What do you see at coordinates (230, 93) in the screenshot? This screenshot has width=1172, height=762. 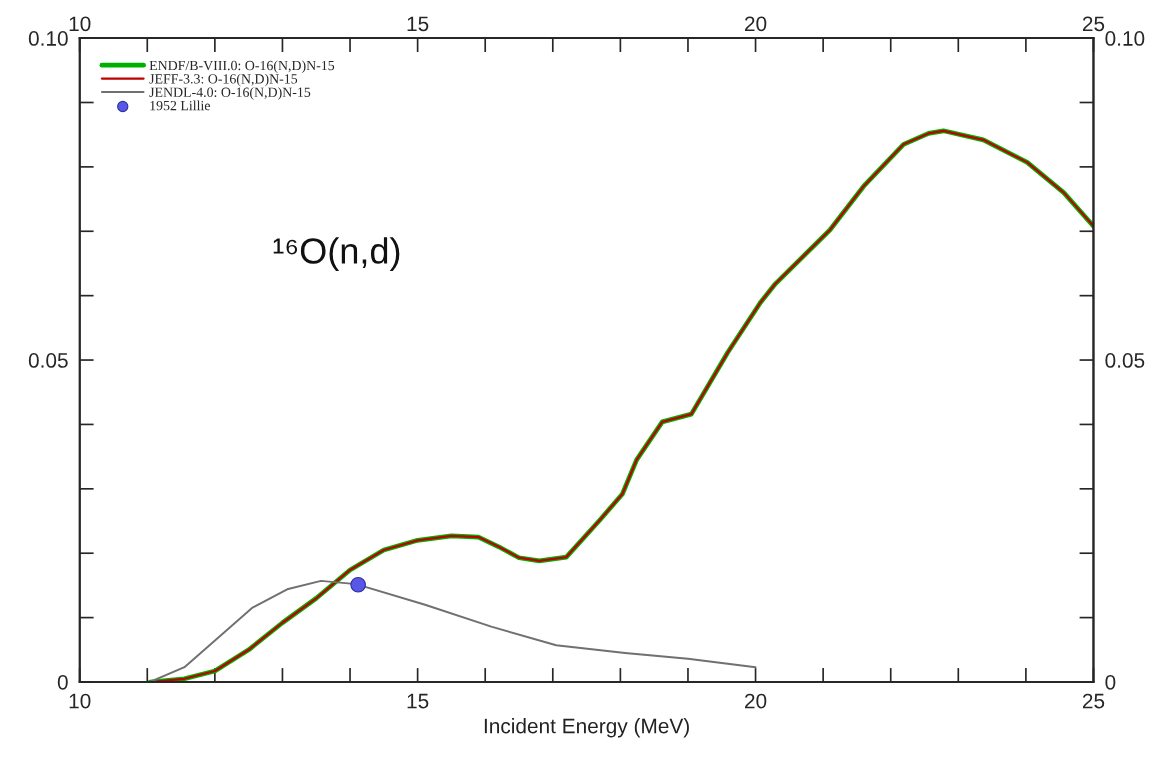 I see `legend-label: JENDL-4.0: O-16(N,D)N-15` at bounding box center [230, 93].